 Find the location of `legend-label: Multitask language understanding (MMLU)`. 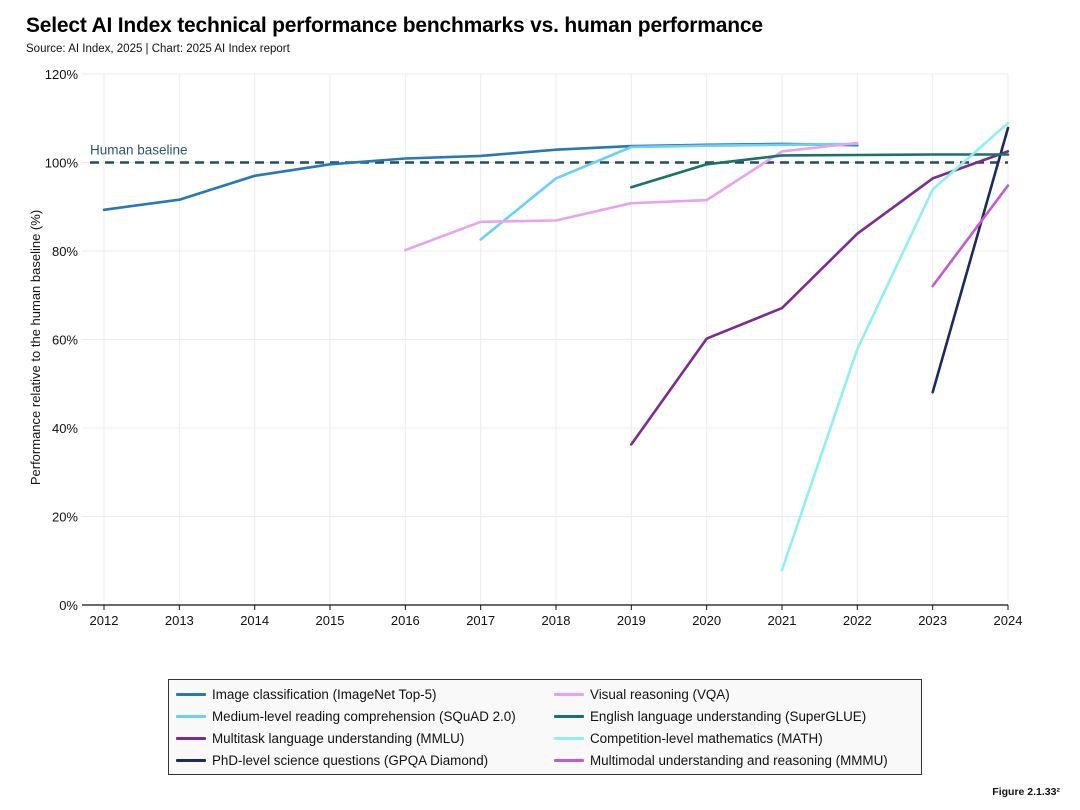

legend-label: Multitask language understanding (MMLU) is located at coordinates (338, 738).